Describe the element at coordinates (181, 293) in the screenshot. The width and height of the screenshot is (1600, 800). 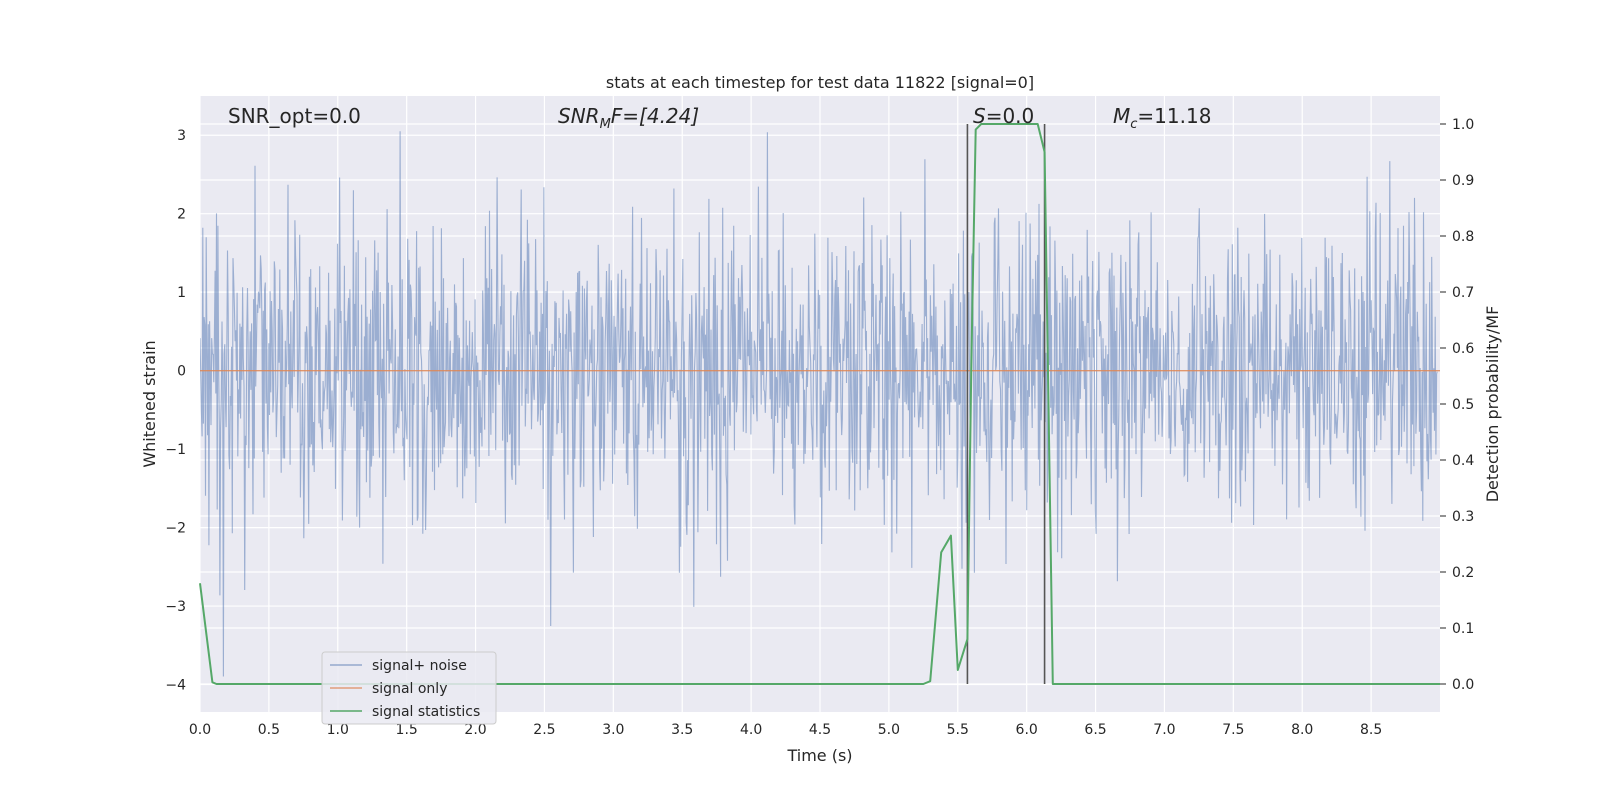
I see `y-tick-label: 1` at that location.